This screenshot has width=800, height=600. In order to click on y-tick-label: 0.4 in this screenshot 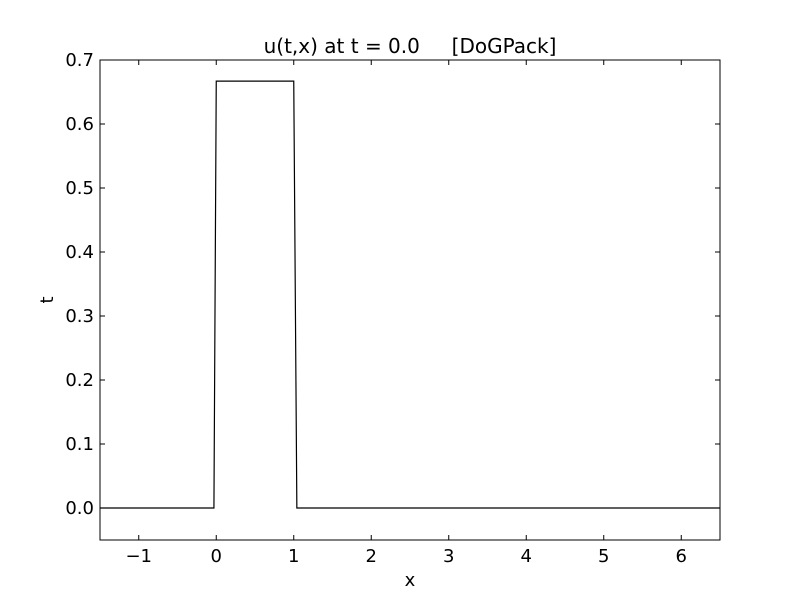, I will do `click(79, 252)`.